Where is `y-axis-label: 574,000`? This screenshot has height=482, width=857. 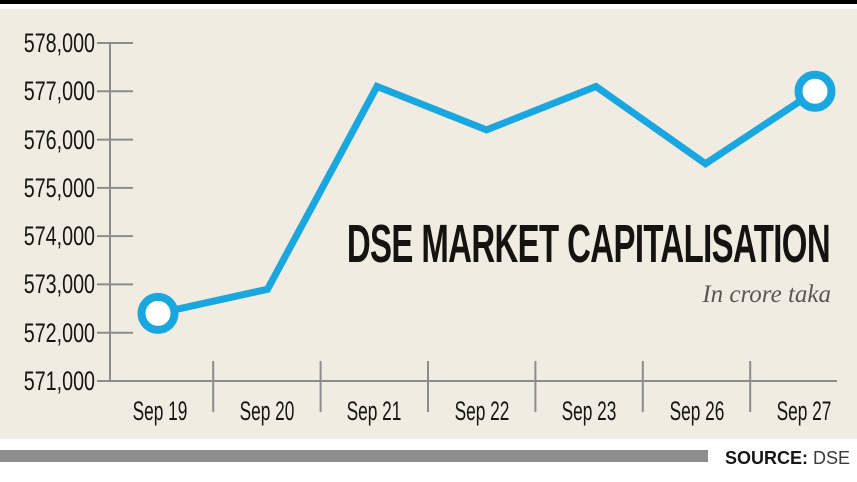
y-axis-label: 574,000 is located at coordinates (59, 236).